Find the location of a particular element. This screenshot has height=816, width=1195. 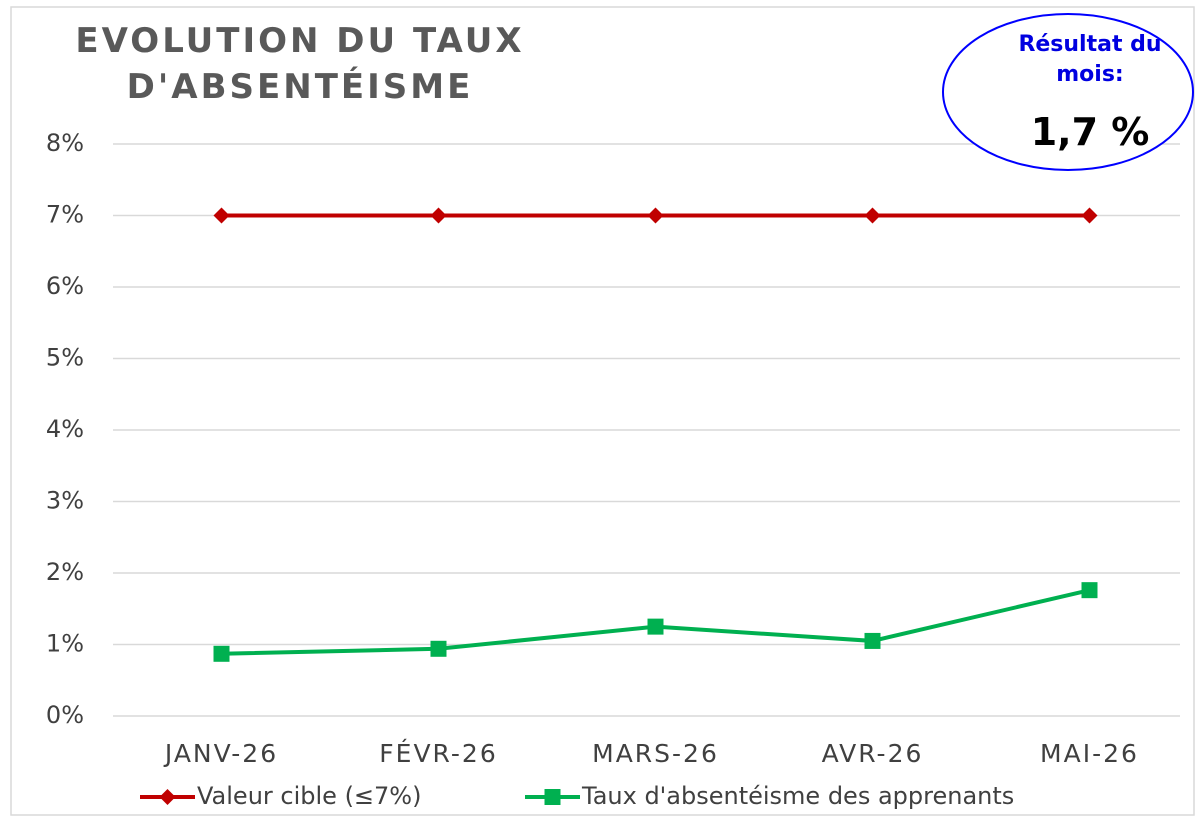

x-tick-label: JANV-26 is located at coordinates (220, 753).